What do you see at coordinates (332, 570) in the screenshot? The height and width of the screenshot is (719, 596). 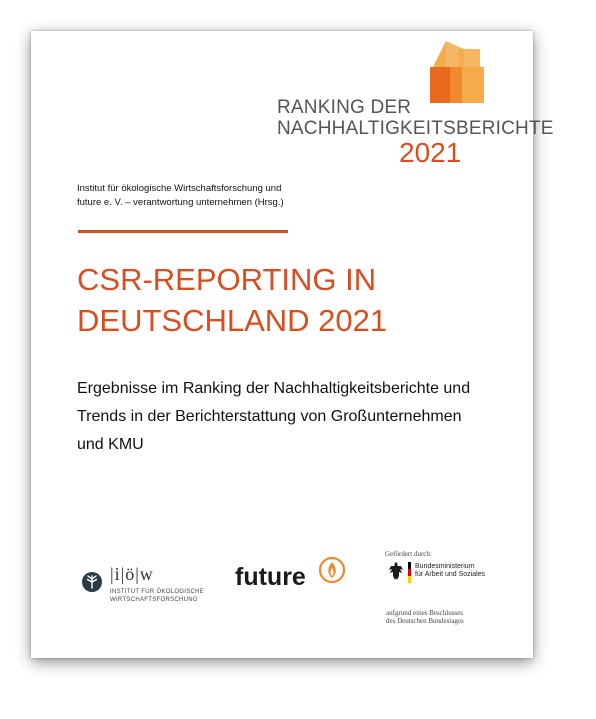 I see `future-flame-icon` at bounding box center [332, 570].